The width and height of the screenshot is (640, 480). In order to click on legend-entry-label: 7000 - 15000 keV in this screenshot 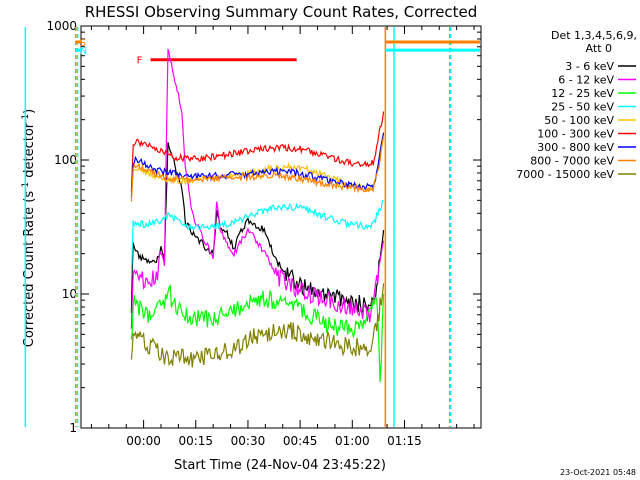, I will do `click(565, 174)`.